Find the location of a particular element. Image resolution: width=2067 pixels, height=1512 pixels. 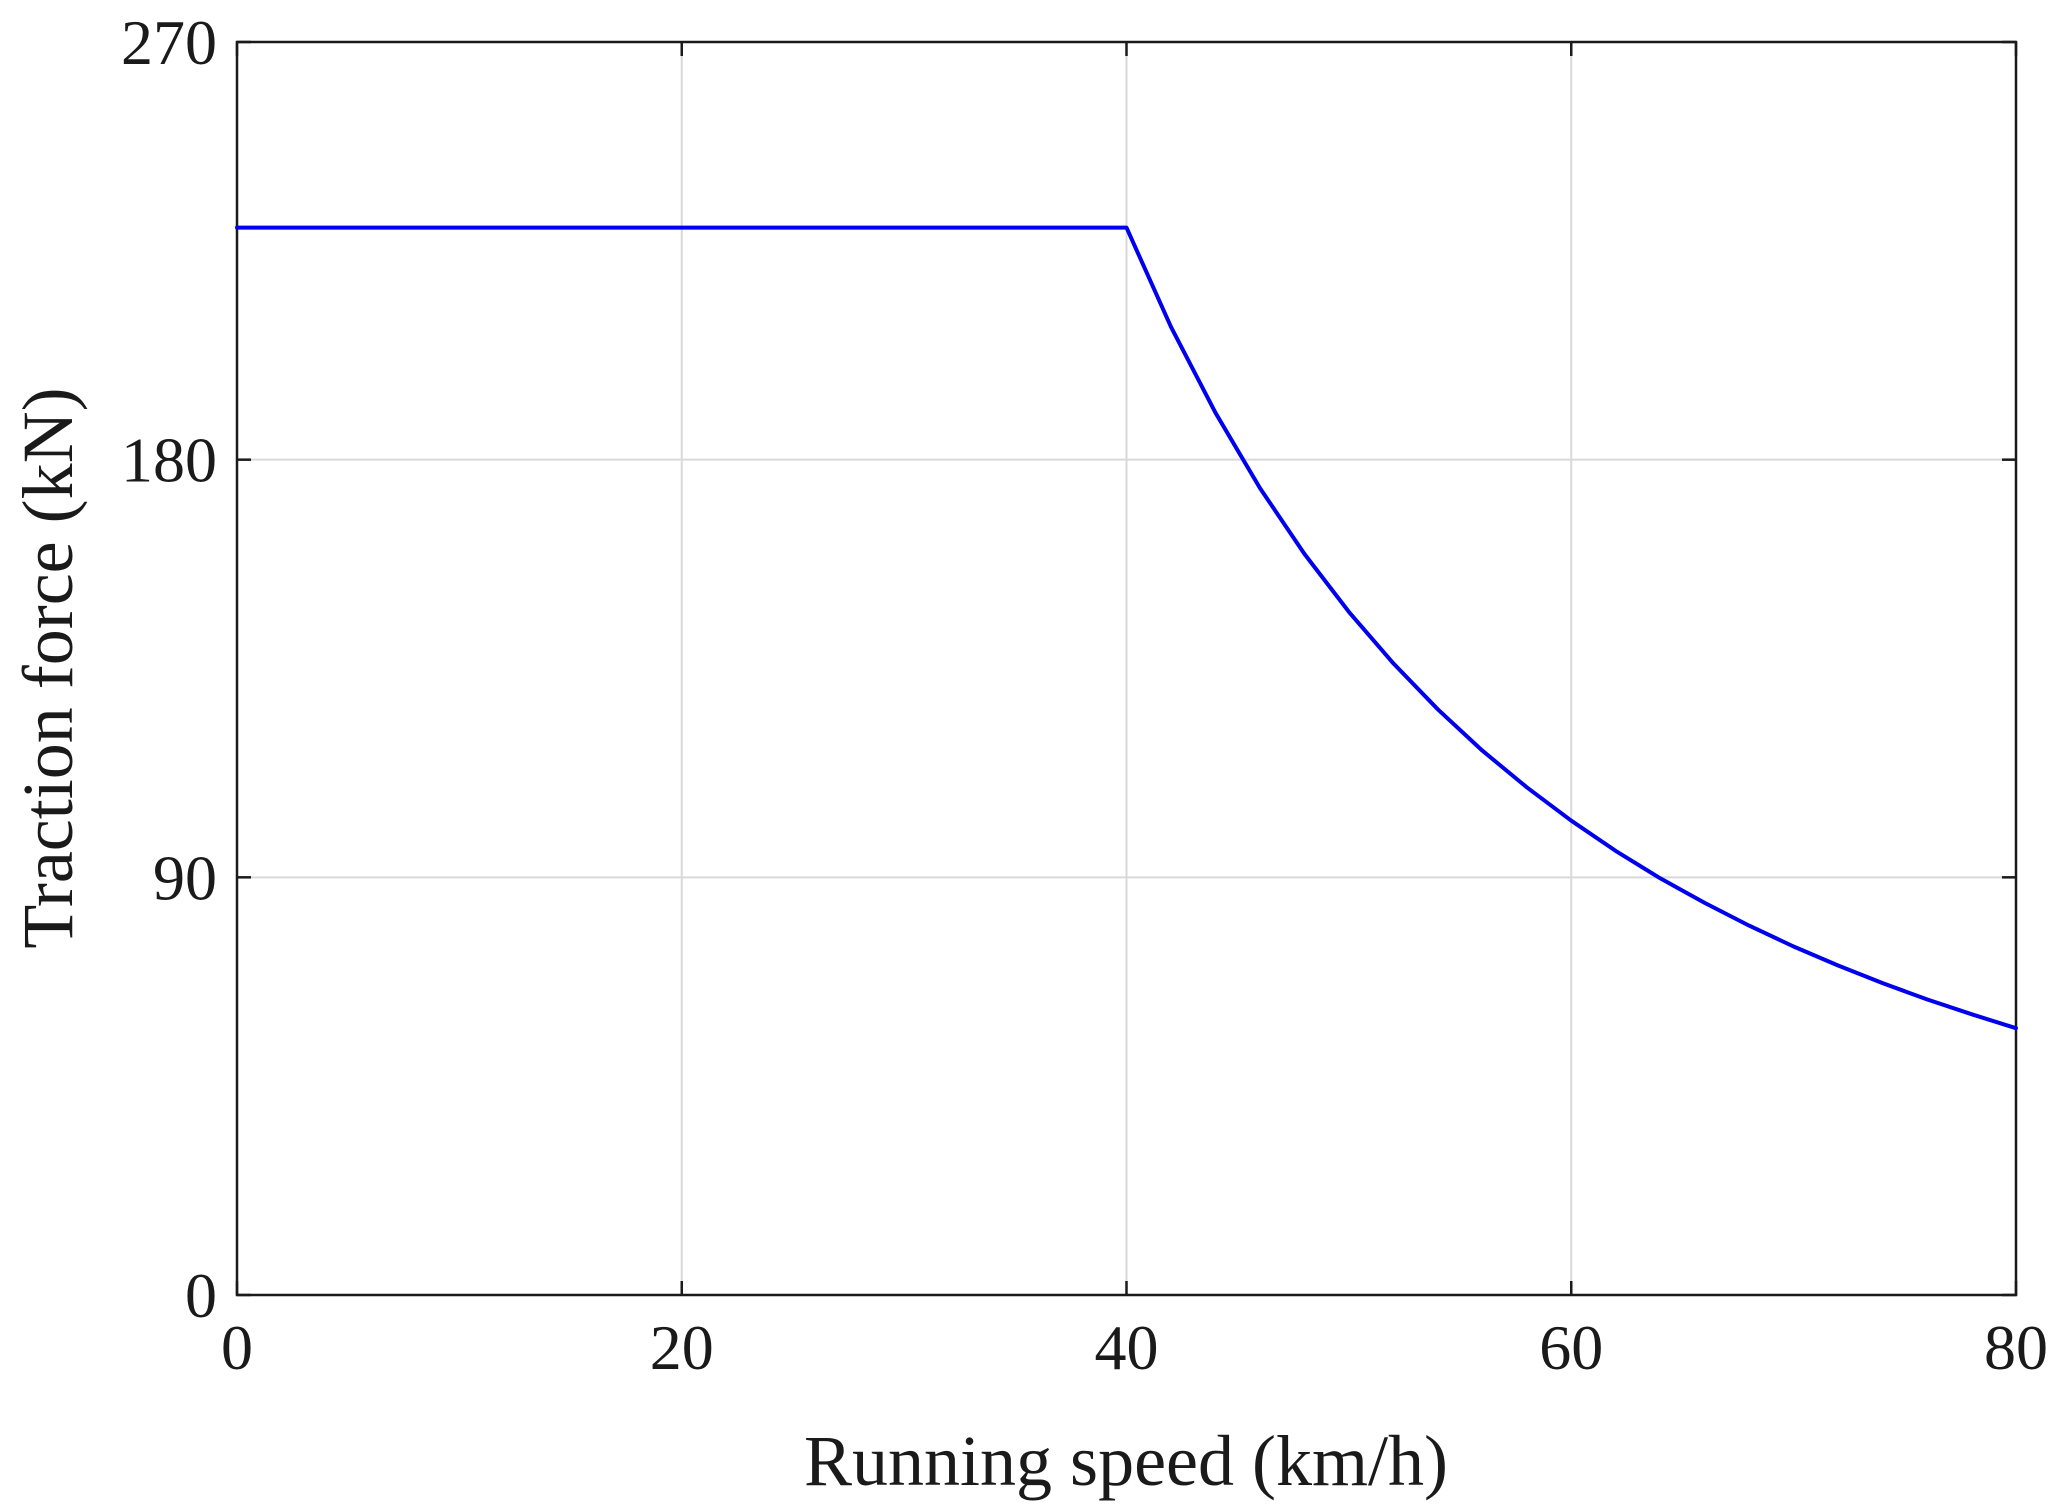

x-tick-label: 40 is located at coordinates (1127, 1347).